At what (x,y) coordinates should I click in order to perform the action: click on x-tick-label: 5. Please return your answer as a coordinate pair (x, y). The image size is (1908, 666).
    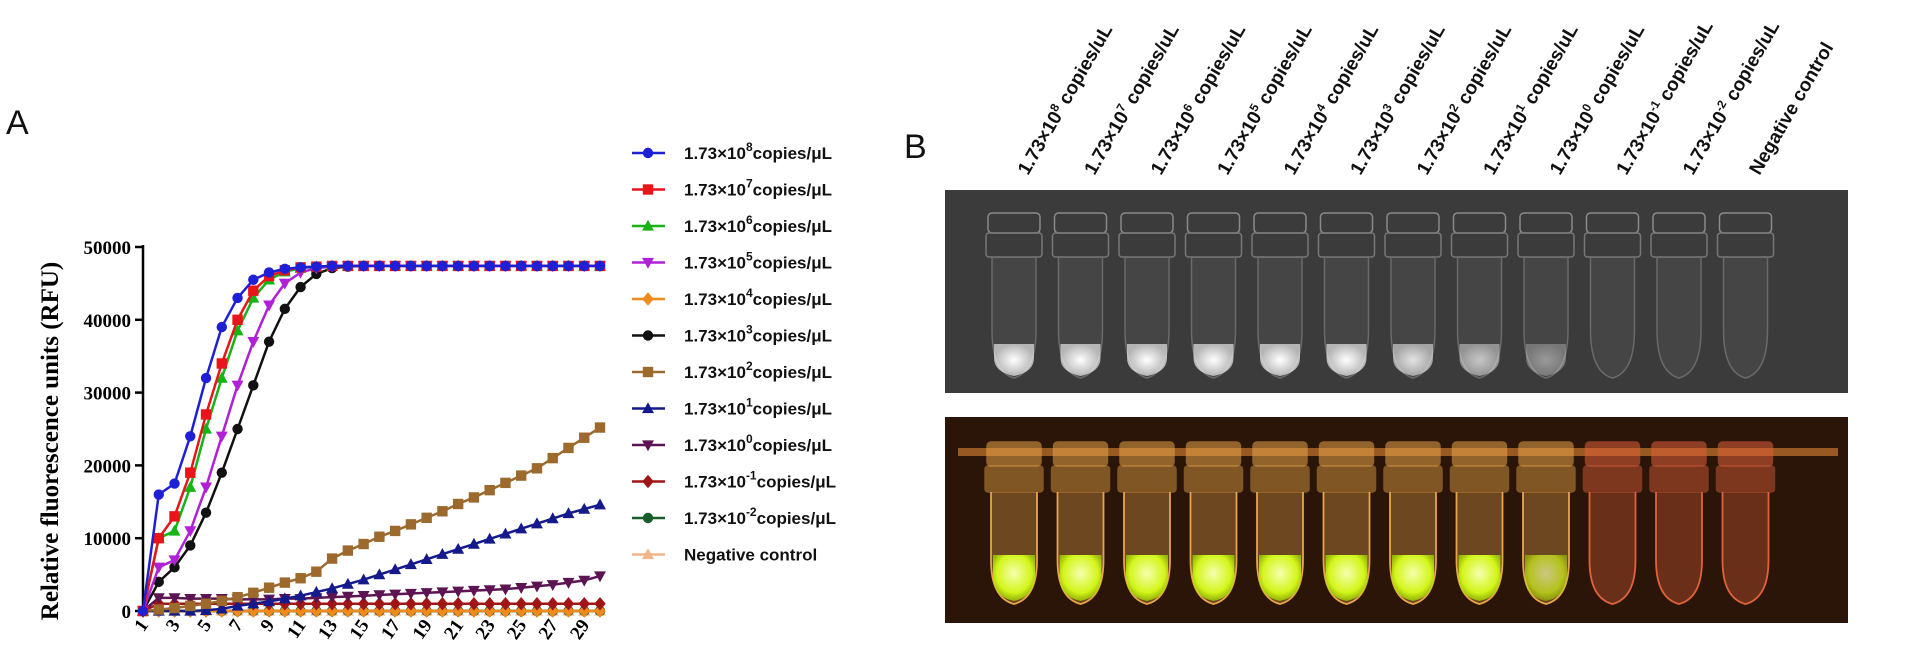
    Looking at the image, I should click on (204, 626).